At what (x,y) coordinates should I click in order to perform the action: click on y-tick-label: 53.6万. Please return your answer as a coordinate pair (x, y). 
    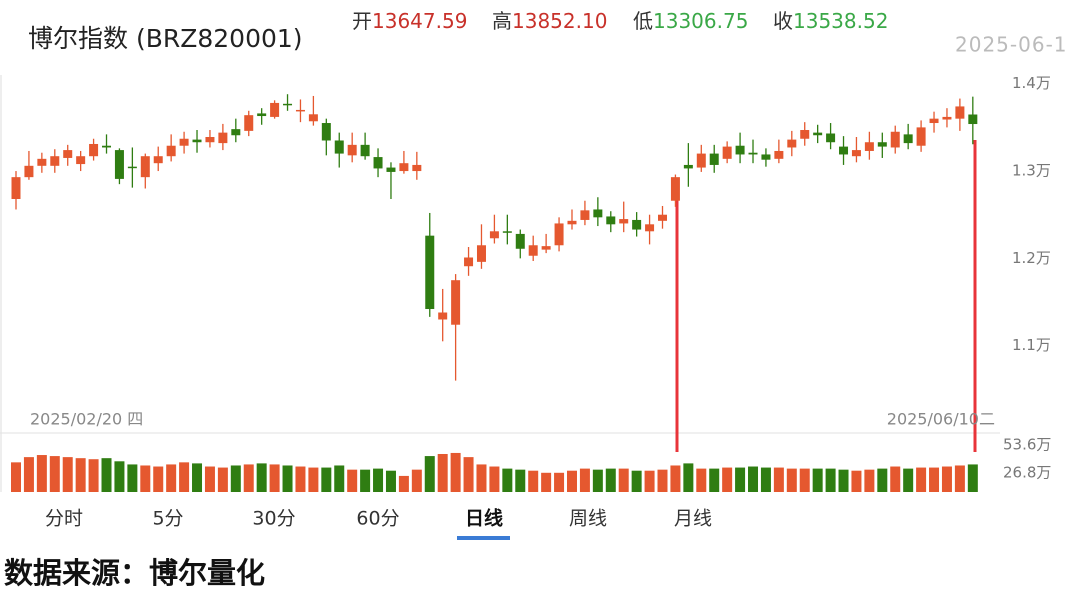
    Looking at the image, I should click on (1027, 445).